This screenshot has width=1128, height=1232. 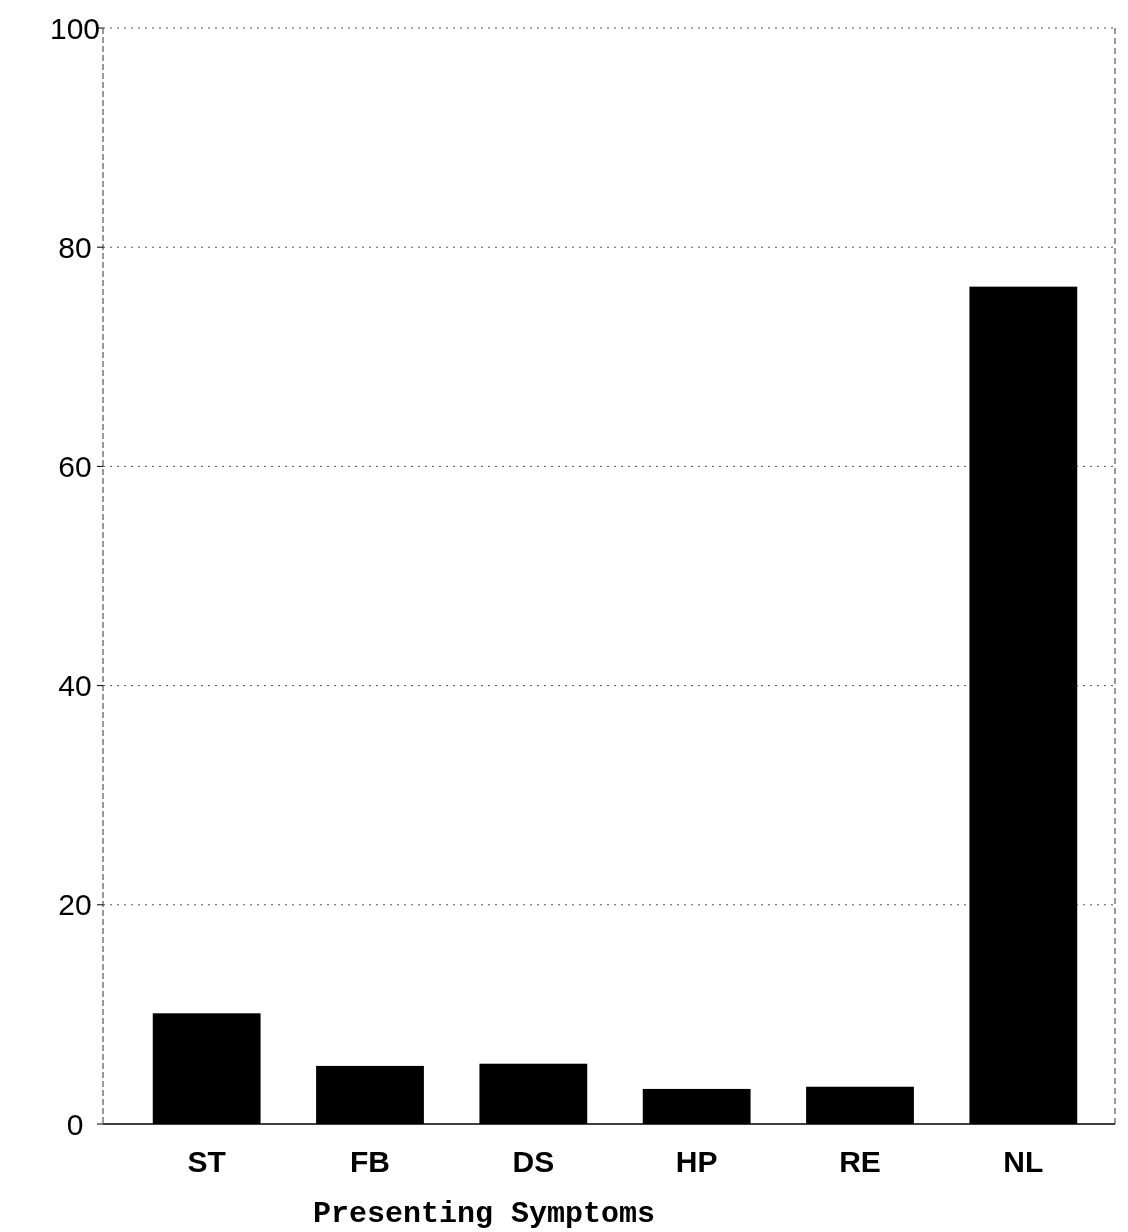 What do you see at coordinates (696, 1161) in the screenshot?
I see `x-tick-label: HP` at bounding box center [696, 1161].